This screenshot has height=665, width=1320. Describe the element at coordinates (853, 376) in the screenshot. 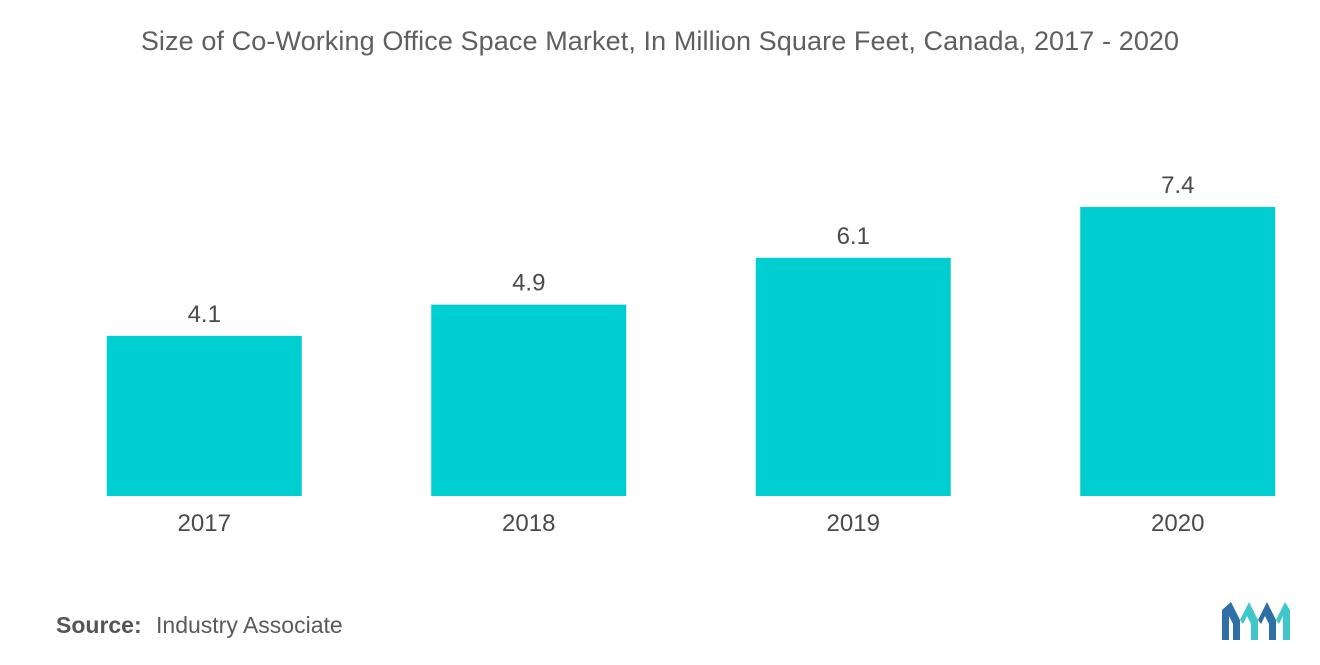

I see `bar-2019` at that location.